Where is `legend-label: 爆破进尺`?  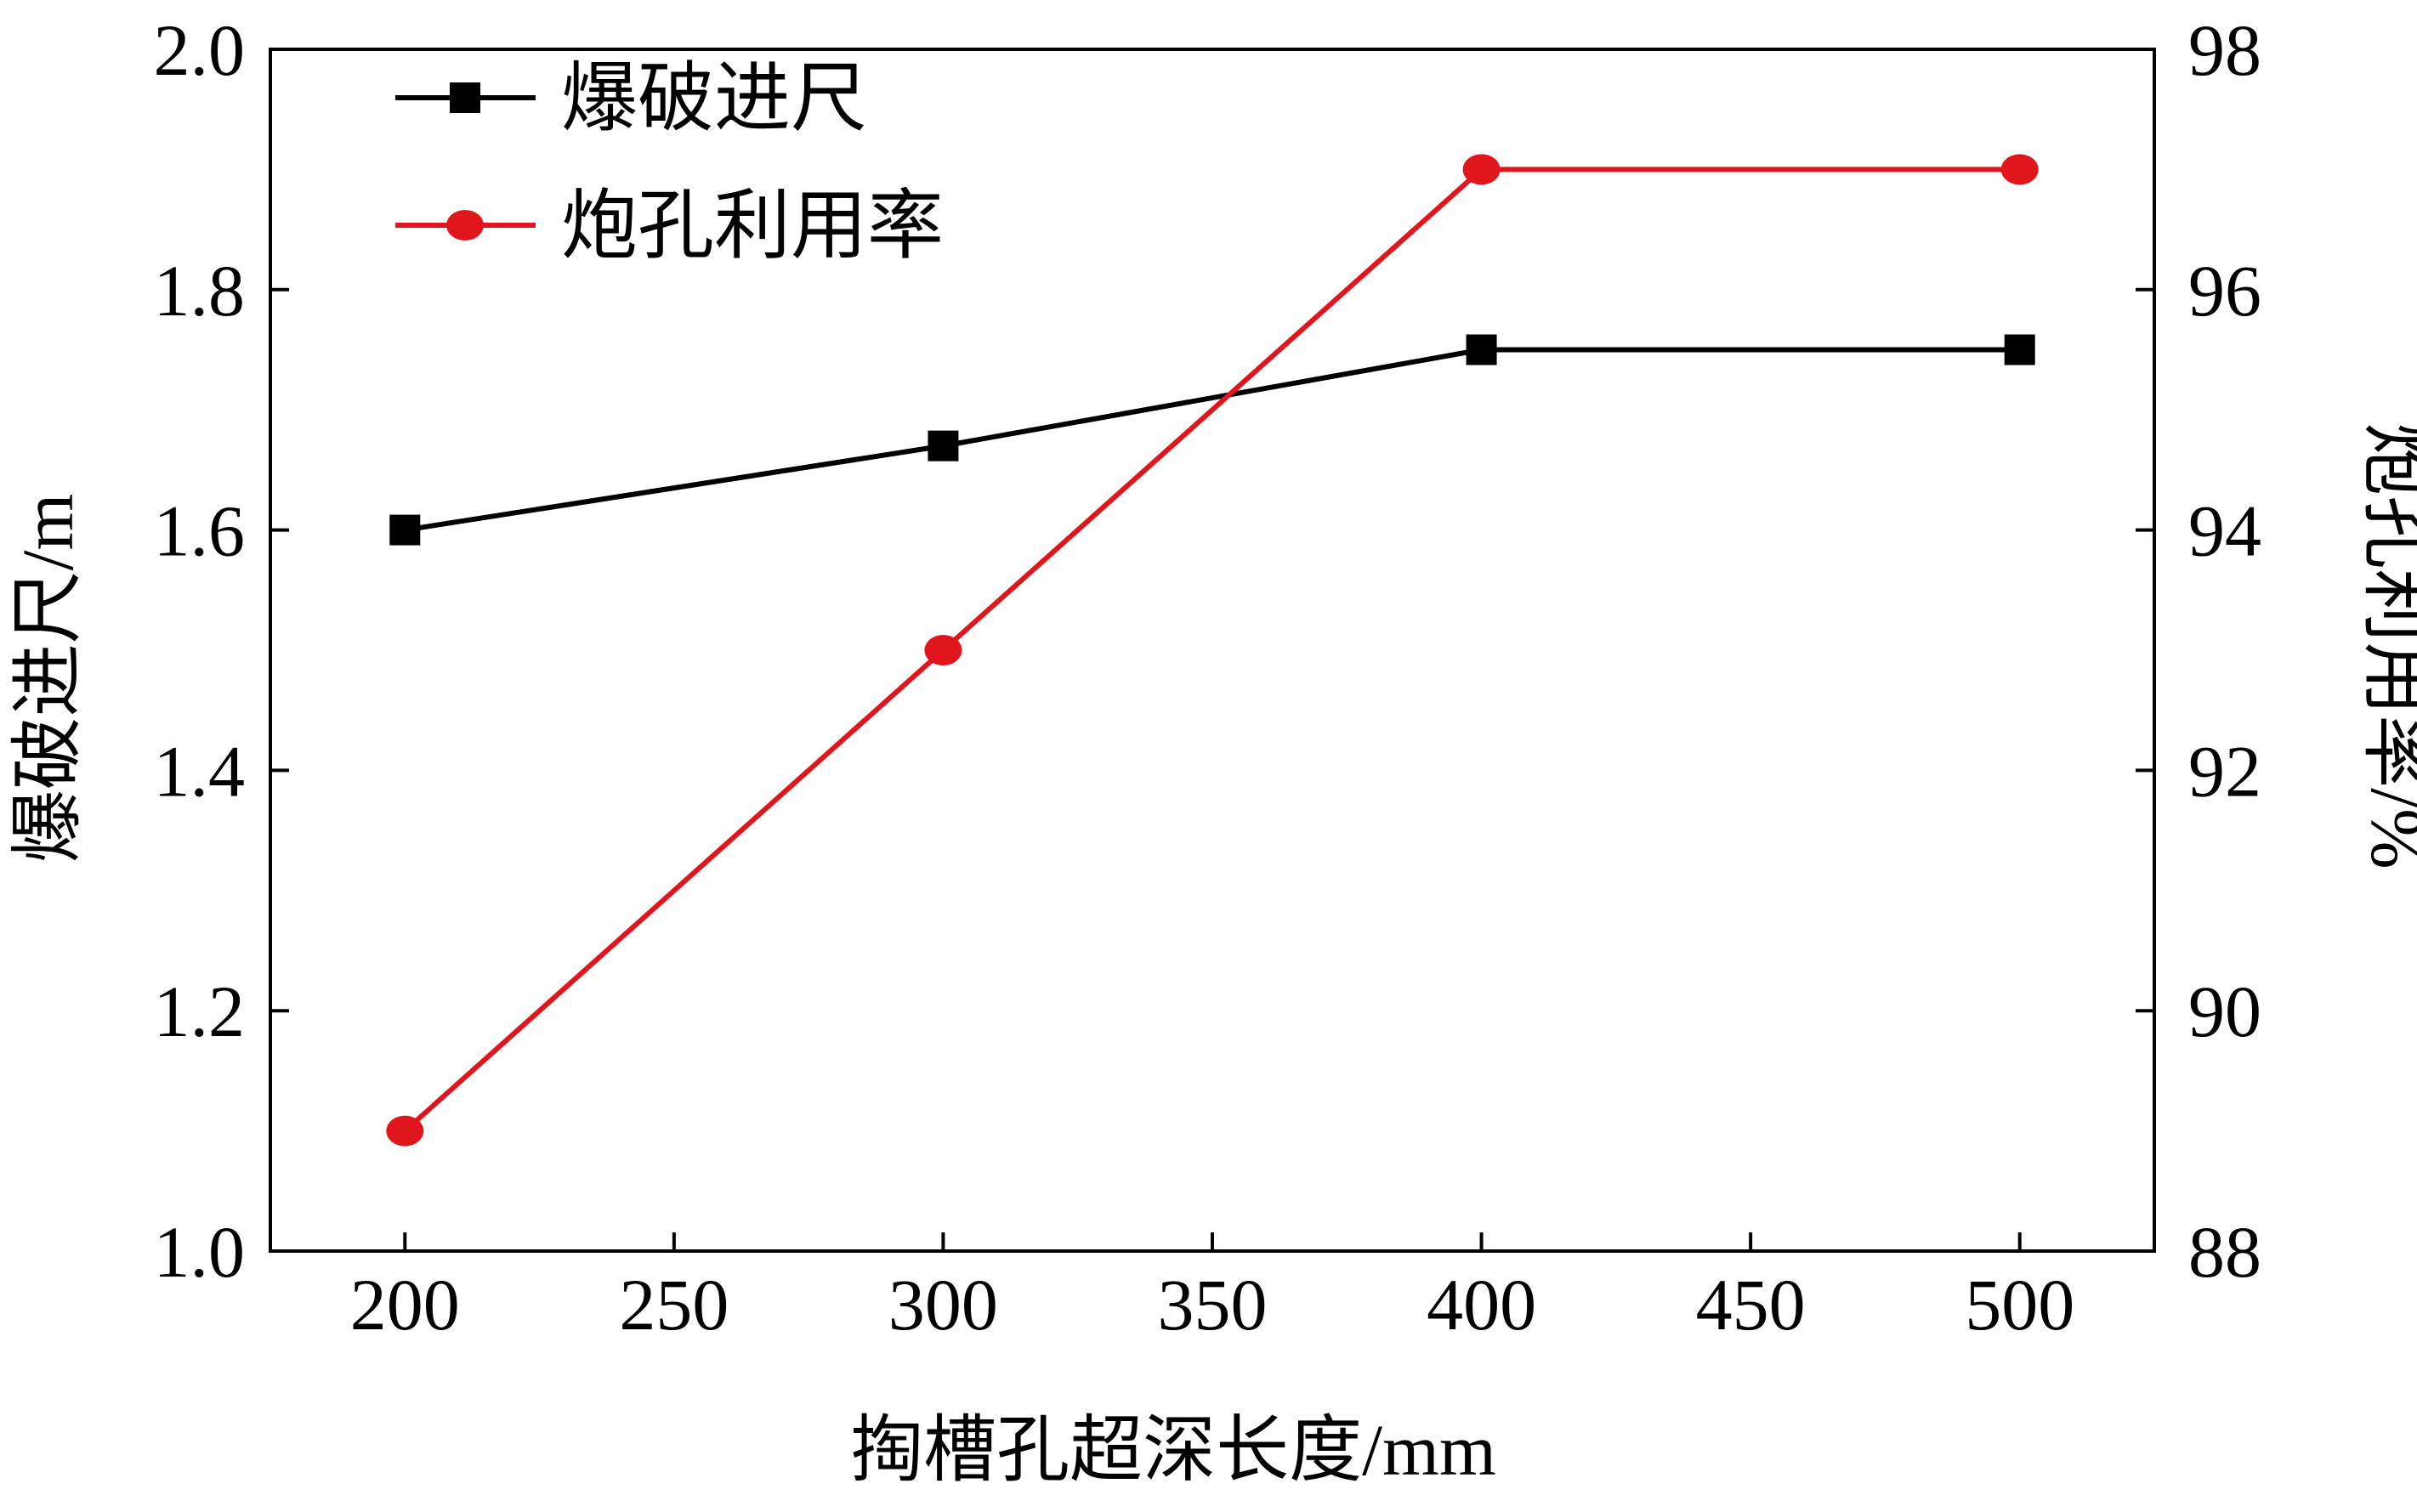 legend-label: 爆破进尺 is located at coordinates (714, 99).